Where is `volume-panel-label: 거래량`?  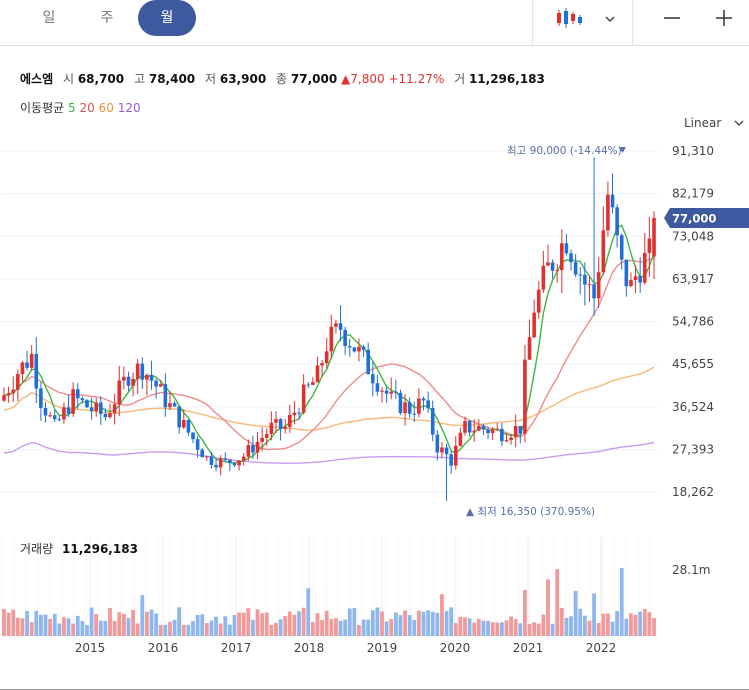 volume-panel-label: 거래량 is located at coordinates (36, 549).